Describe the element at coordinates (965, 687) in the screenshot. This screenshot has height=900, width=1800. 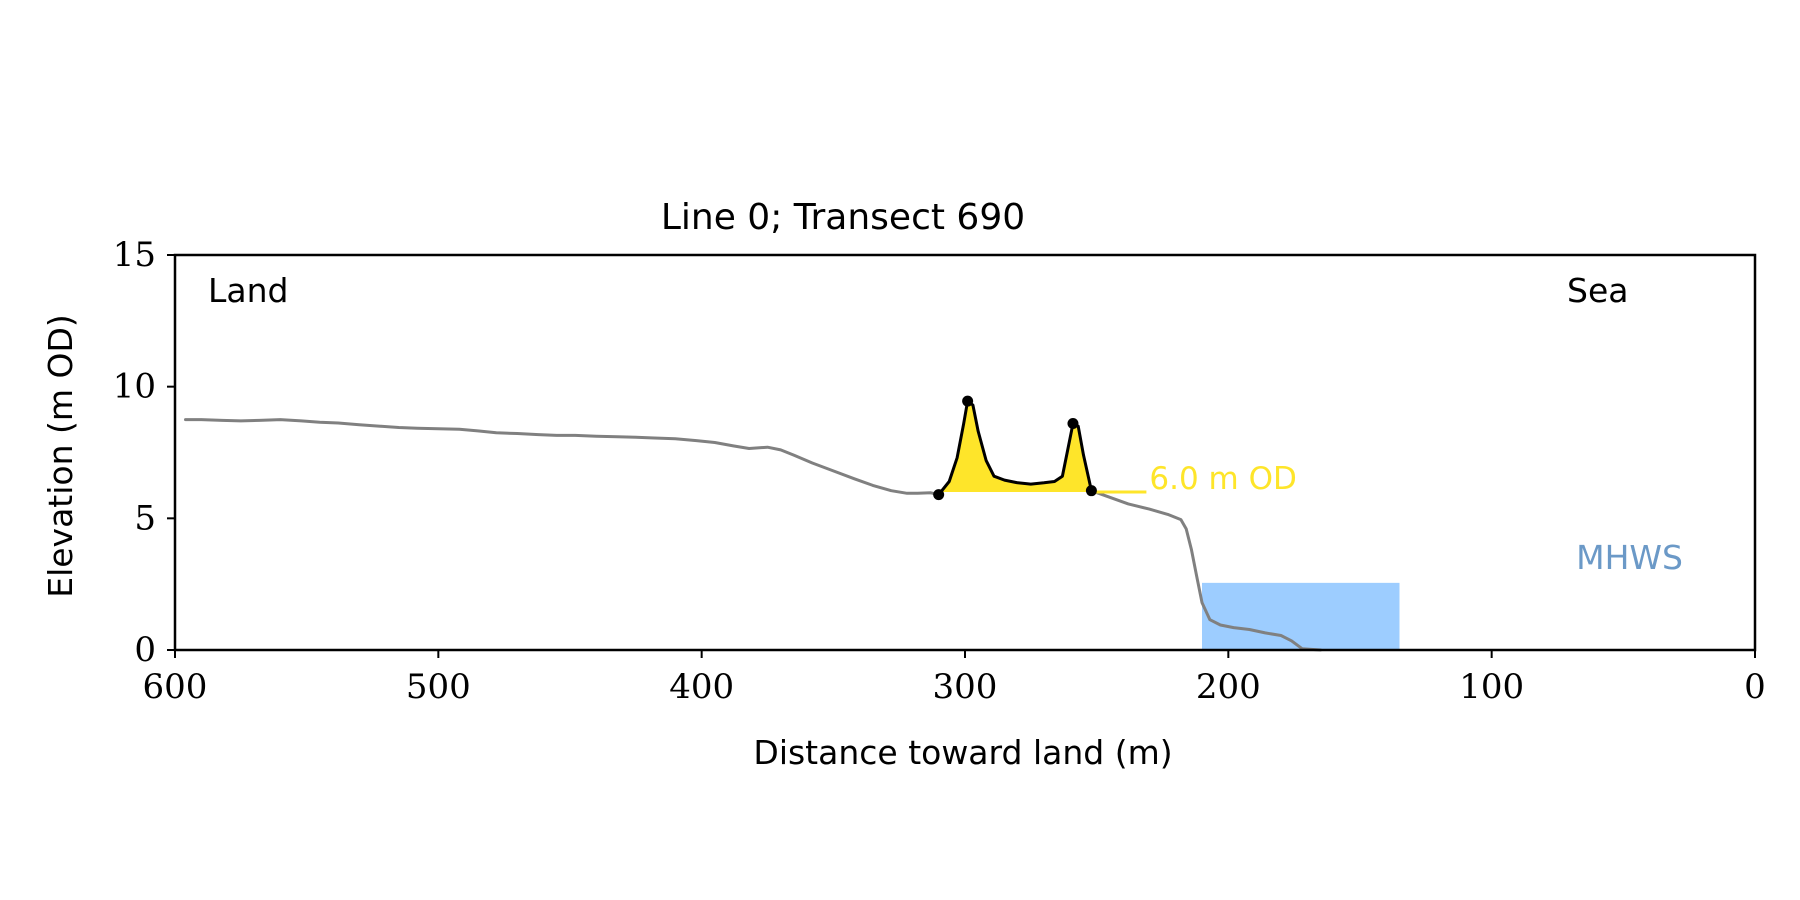
I see `x-tick-label-300: 300` at that location.